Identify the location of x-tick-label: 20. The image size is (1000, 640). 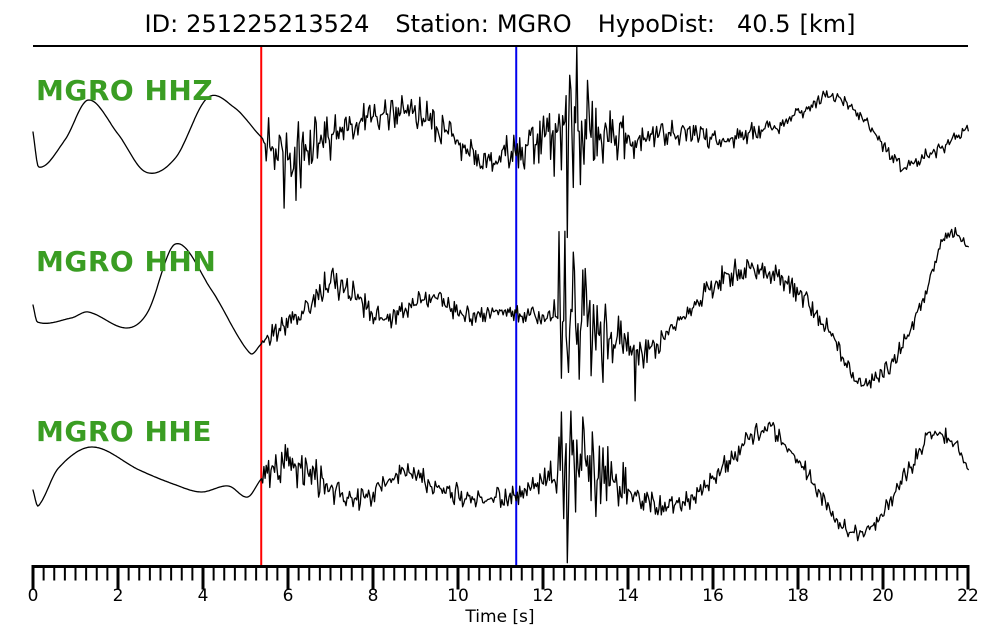
(883, 596).